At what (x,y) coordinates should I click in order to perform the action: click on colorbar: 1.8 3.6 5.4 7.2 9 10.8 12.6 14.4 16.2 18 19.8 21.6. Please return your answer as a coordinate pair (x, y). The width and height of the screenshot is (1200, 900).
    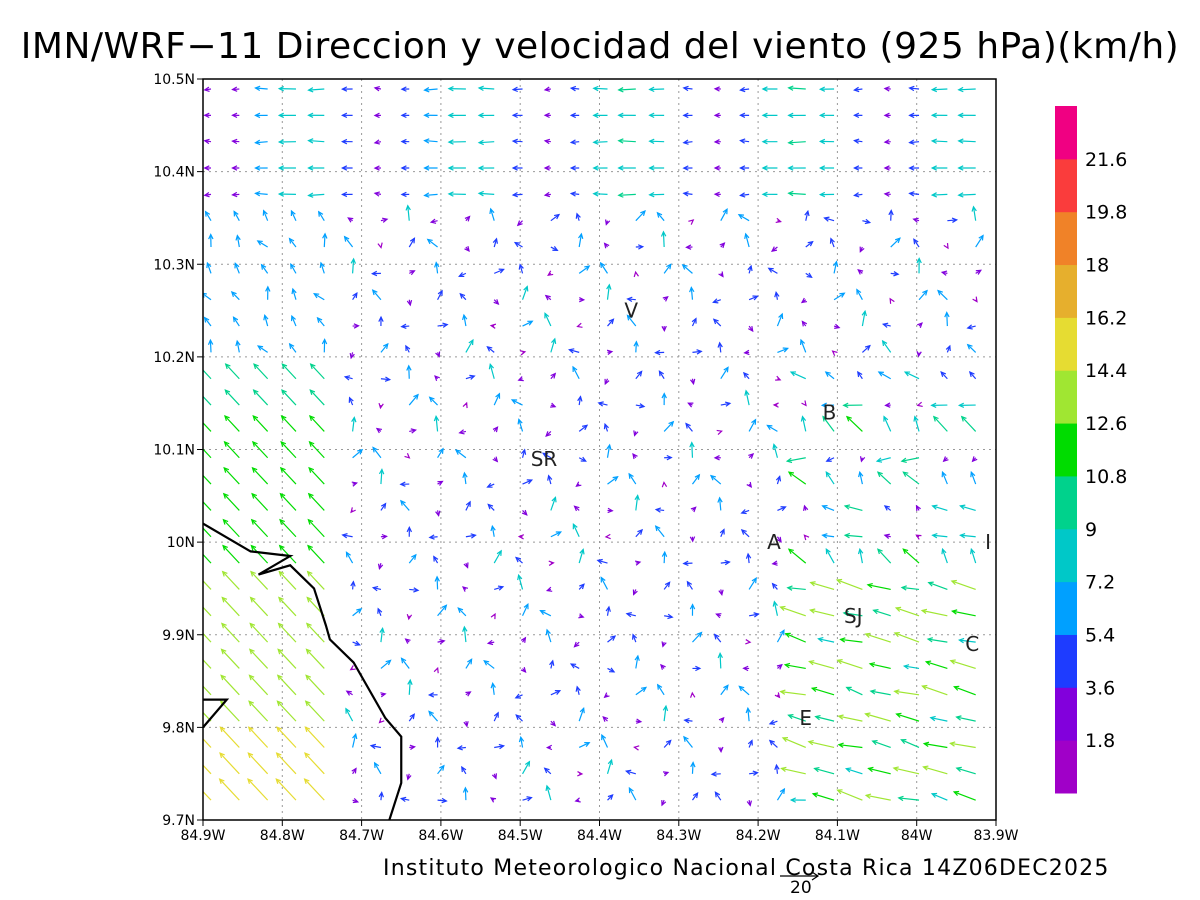
    Looking at the image, I should click on (1091, 450).